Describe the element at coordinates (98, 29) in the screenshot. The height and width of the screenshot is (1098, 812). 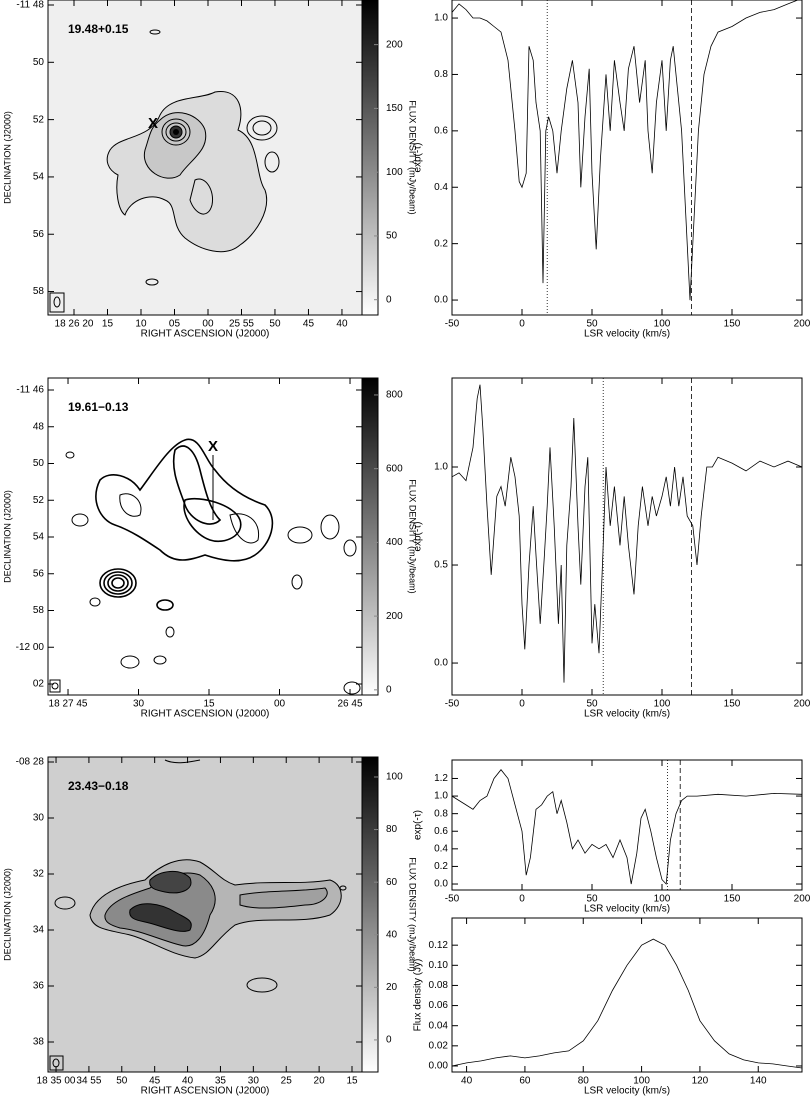
I see `map-label: 19.48+0.15` at that location.